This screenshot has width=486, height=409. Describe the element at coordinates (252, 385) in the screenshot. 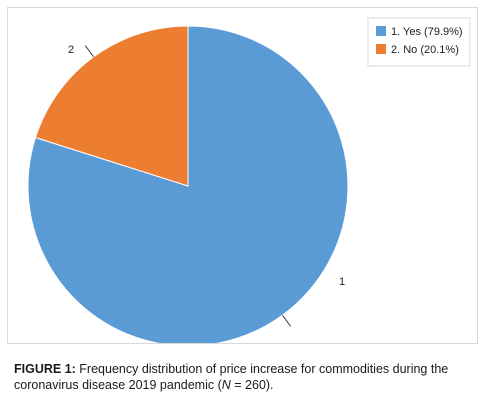

I see `caption-text-end: = 260).` at that location.